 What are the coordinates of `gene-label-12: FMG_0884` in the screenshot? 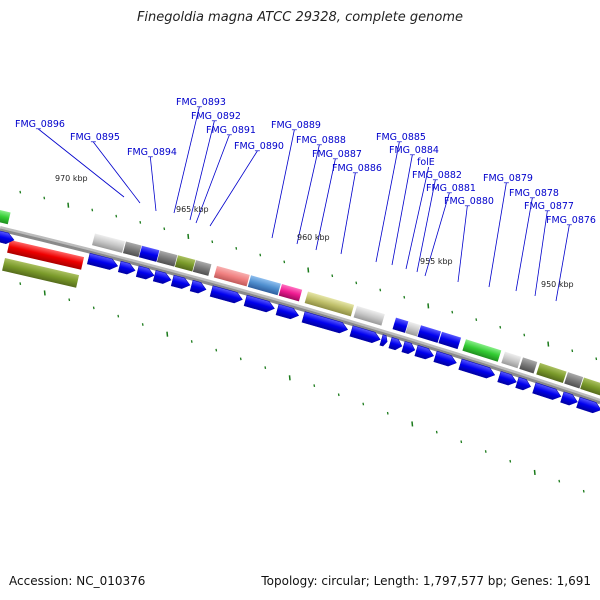 It's located at (414, 150).